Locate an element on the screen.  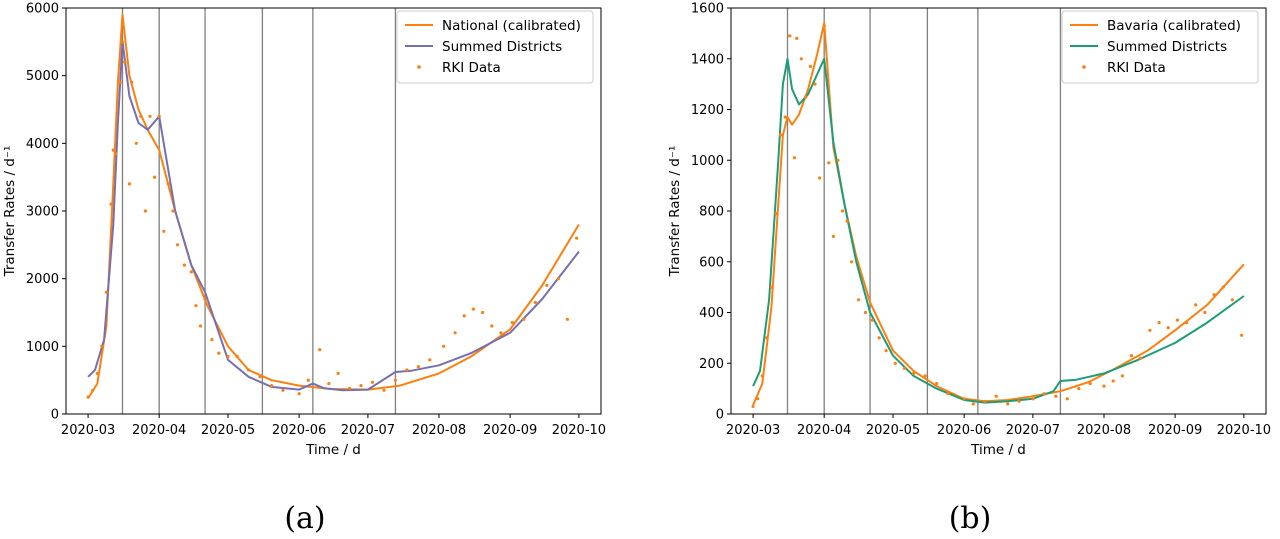
y-tick-label: 5000 is located at coordinates (42, 76).